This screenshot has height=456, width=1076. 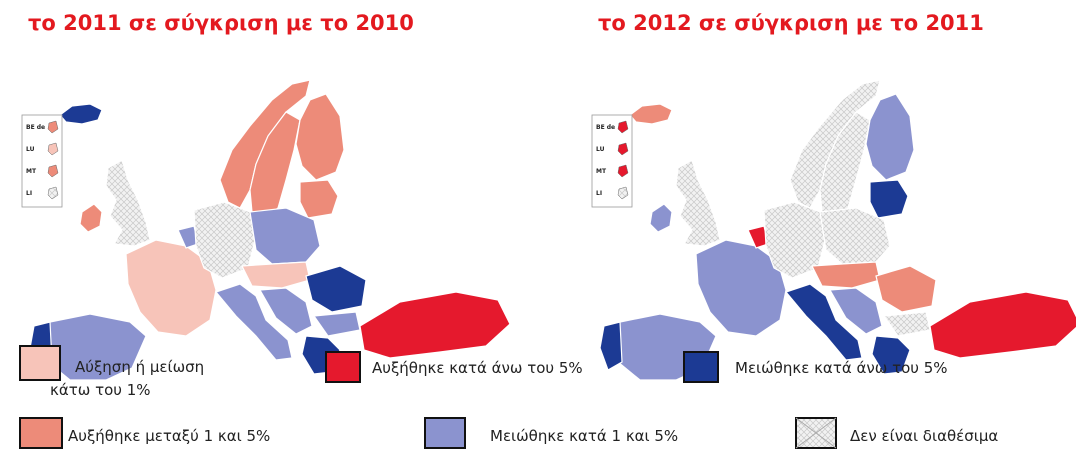 I want to click on legend-item: Μειώθηκε κατά άνω του 5%, so click(x=815, y=367).